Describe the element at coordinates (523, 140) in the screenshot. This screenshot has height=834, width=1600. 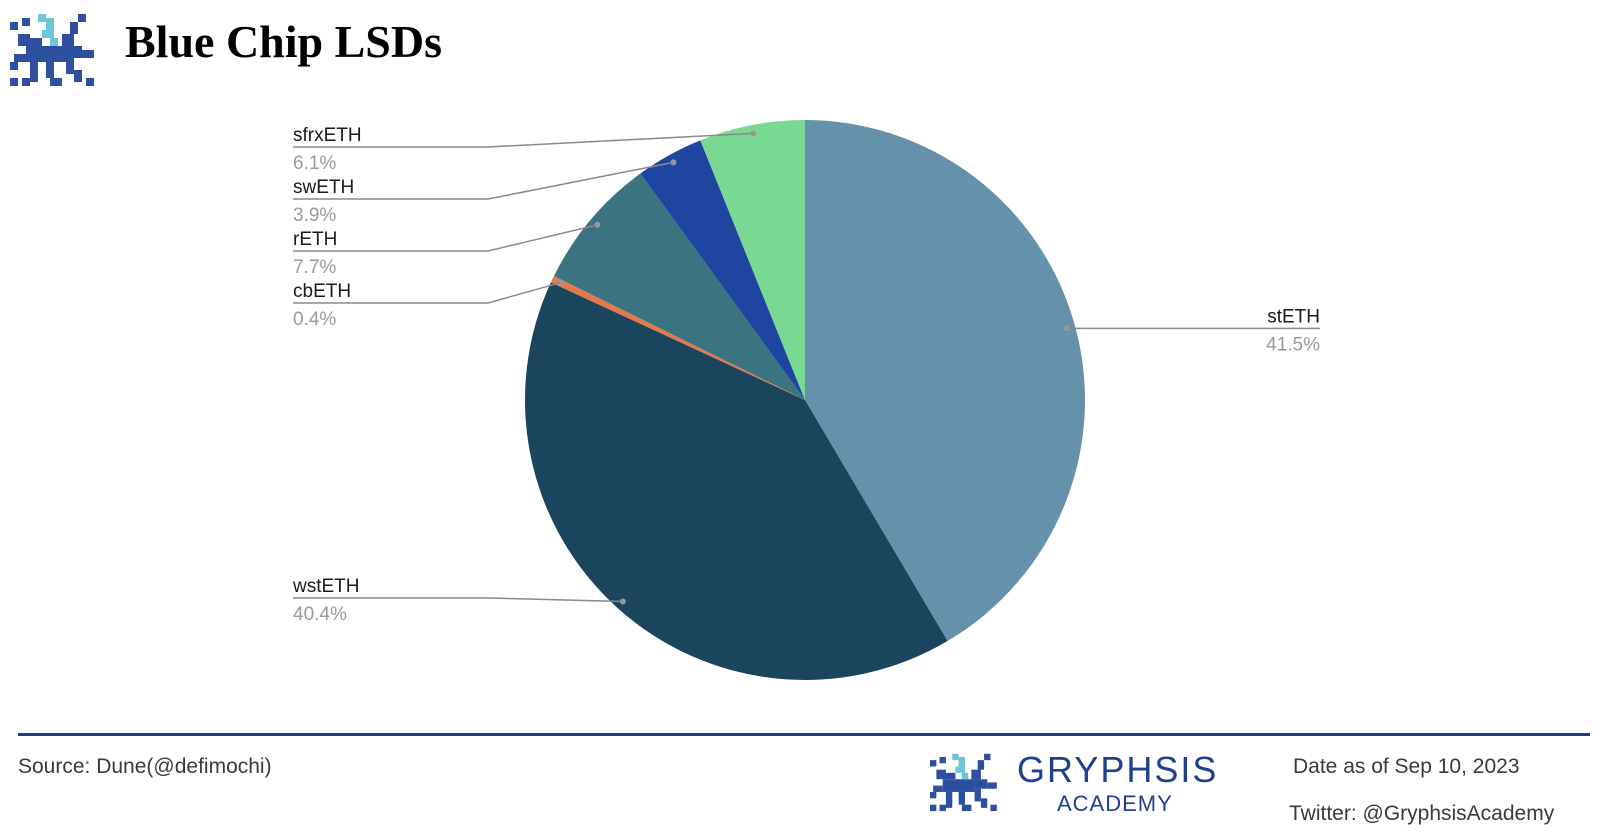
I see `leader-line-sfrxETH` at that location.